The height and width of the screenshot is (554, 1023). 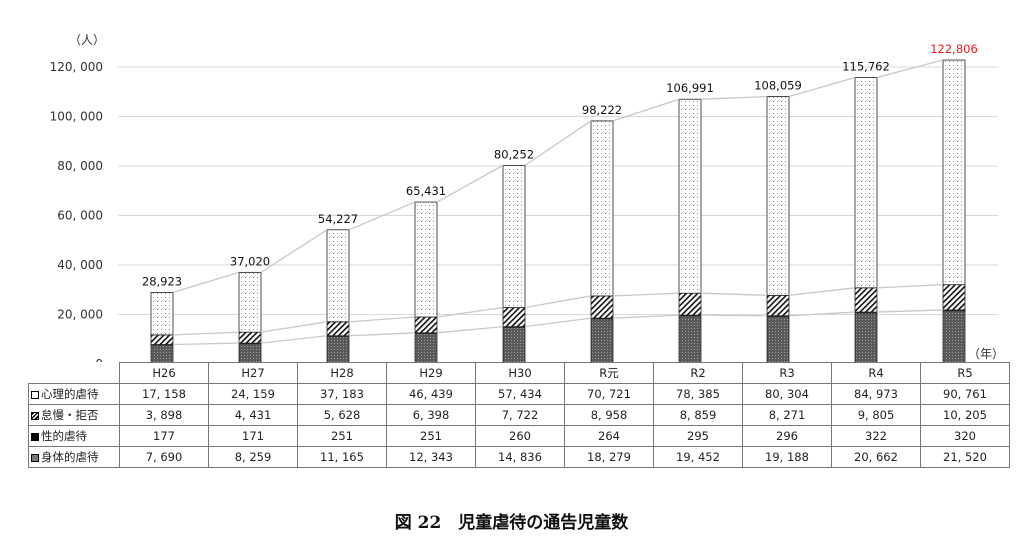 I want to click on table-cell: 260, so click(x=520, y=436).